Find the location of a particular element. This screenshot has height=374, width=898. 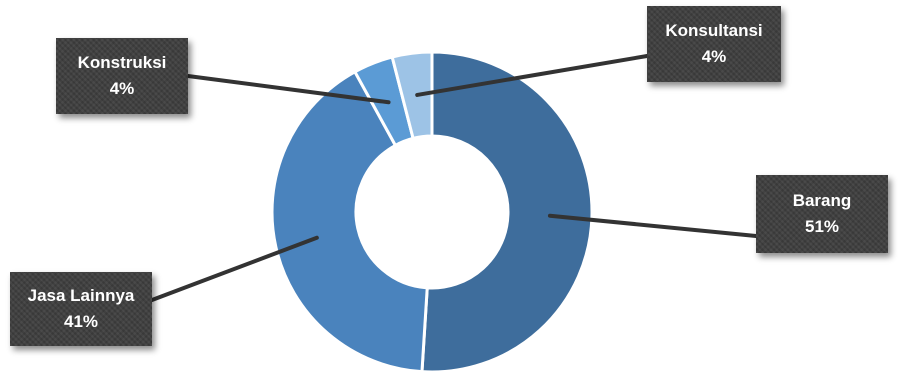

donut-slice-konsultansi is located at coordinates (412, 95).